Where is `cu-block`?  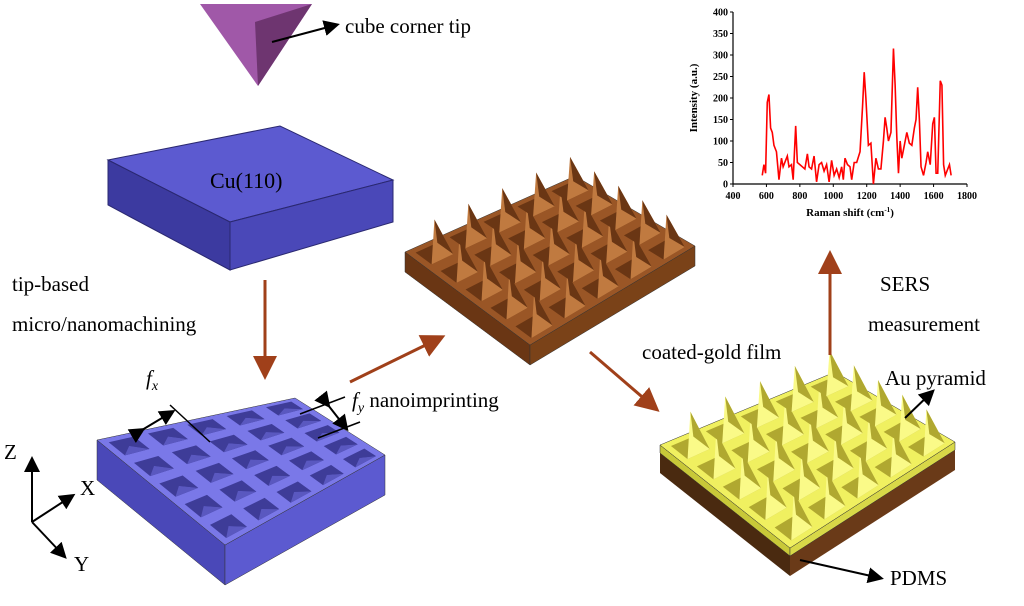
cu-block is located at coordinates (250, 198).